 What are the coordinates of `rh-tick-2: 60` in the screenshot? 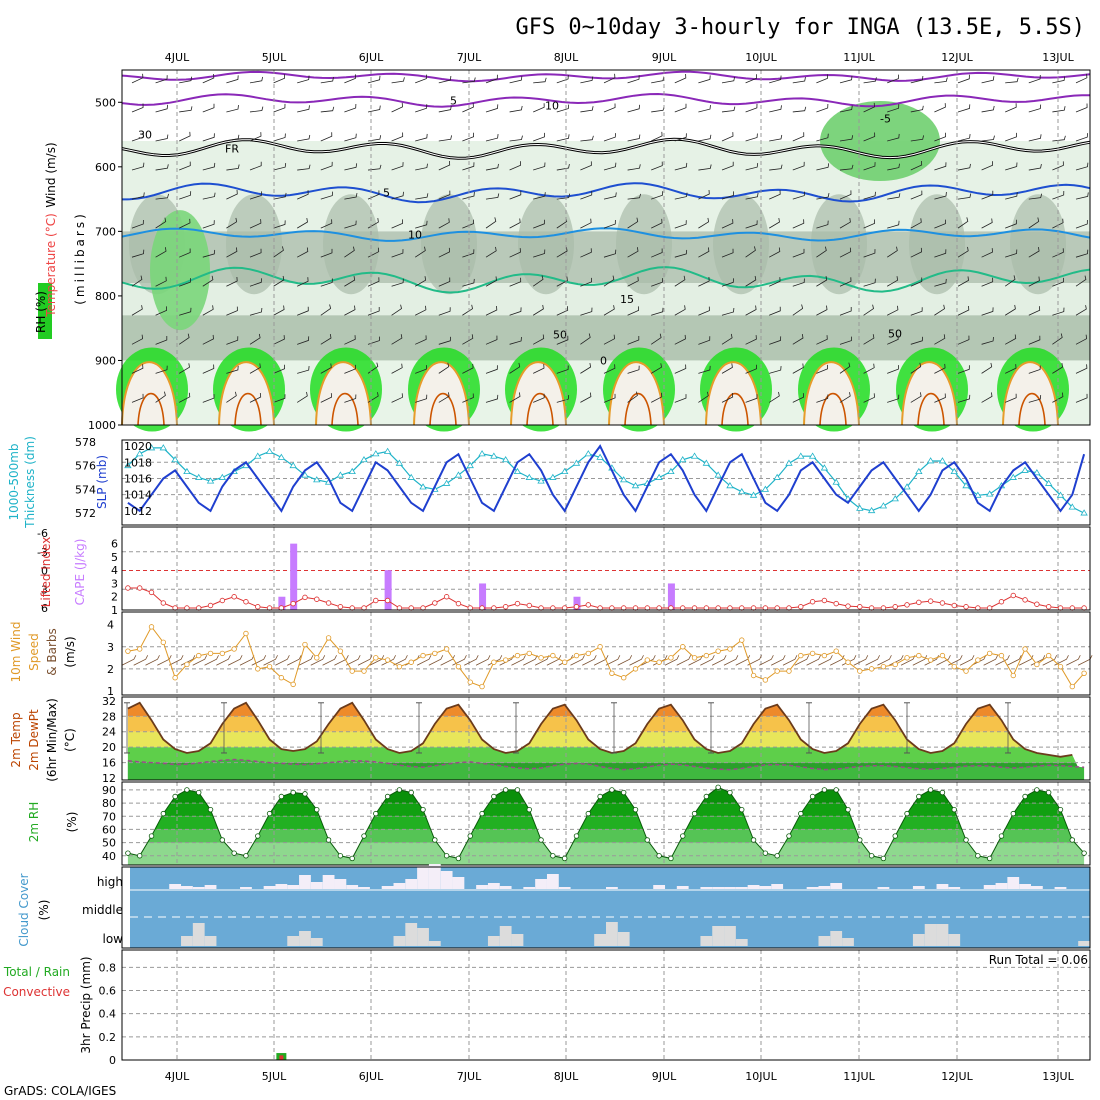 It's located at (109, 829).